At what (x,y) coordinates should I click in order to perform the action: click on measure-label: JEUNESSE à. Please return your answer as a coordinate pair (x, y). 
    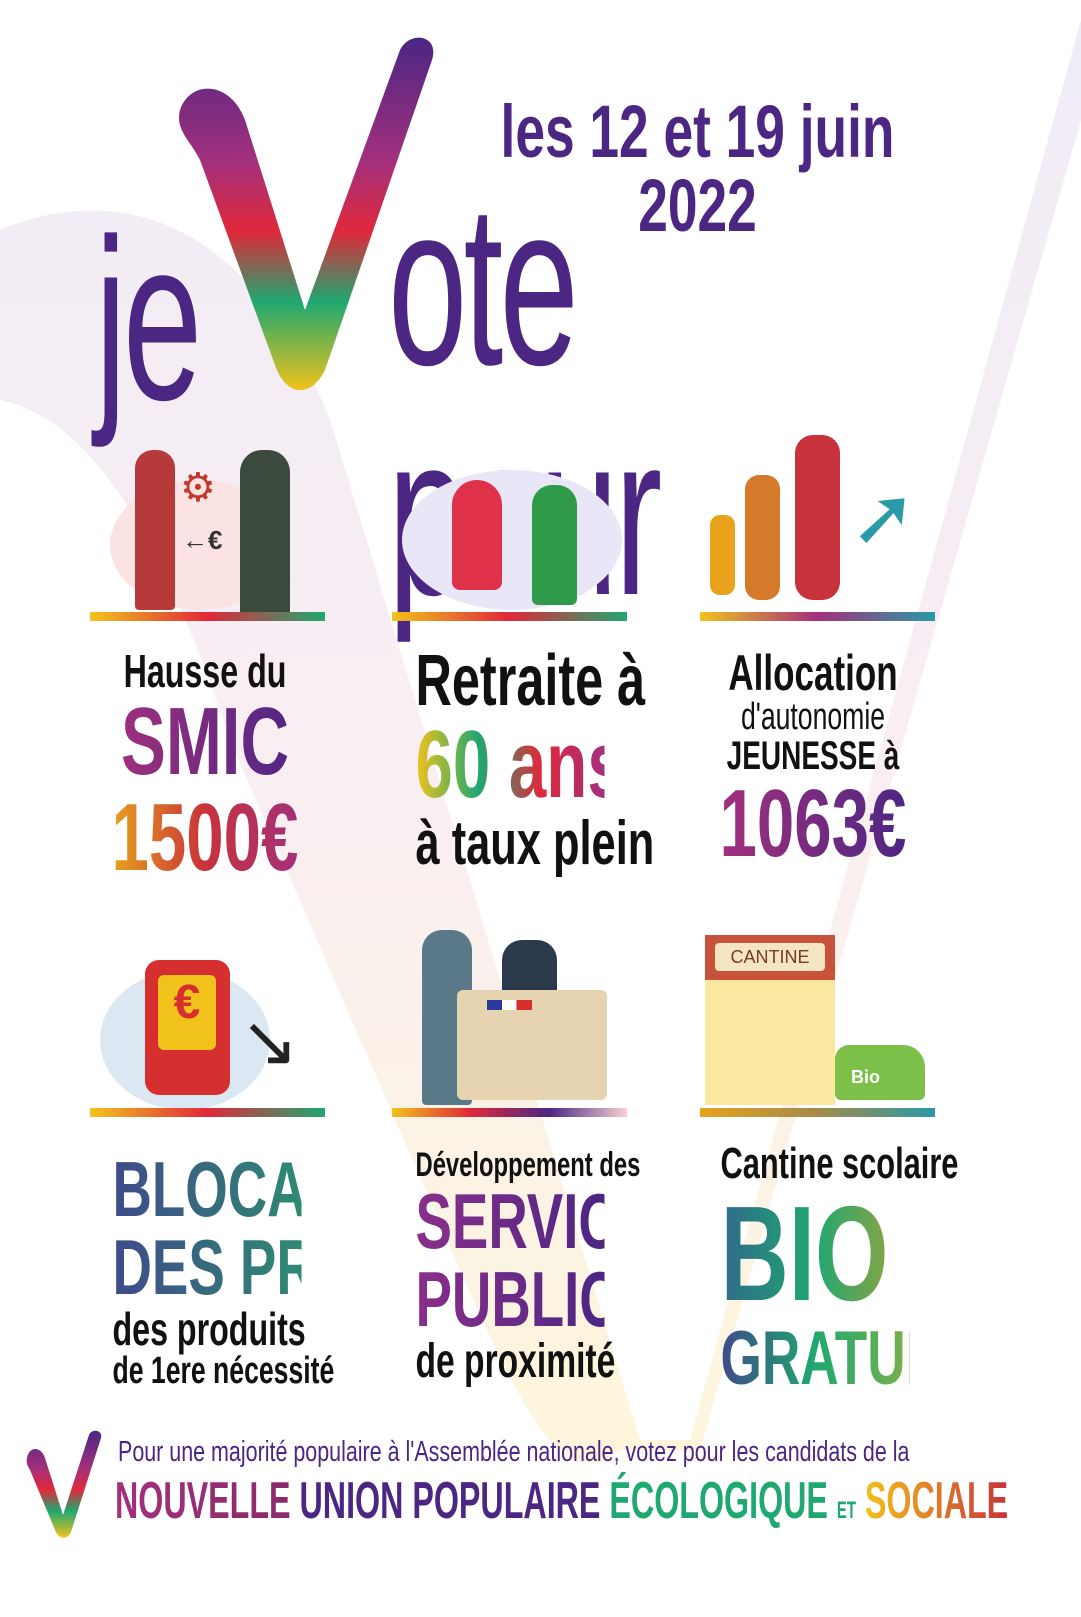
    Looking at the image, I should click on (813, 756).